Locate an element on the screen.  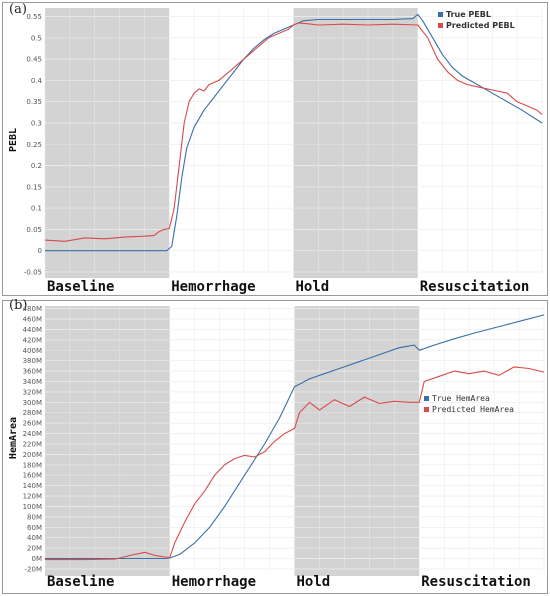
y-tick-label: 0.15 is located at coordinates (34, 187).